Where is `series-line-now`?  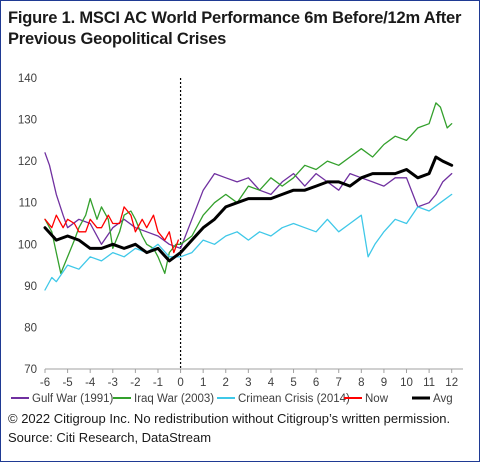 series-line-now is located at coordinates (111, 230).